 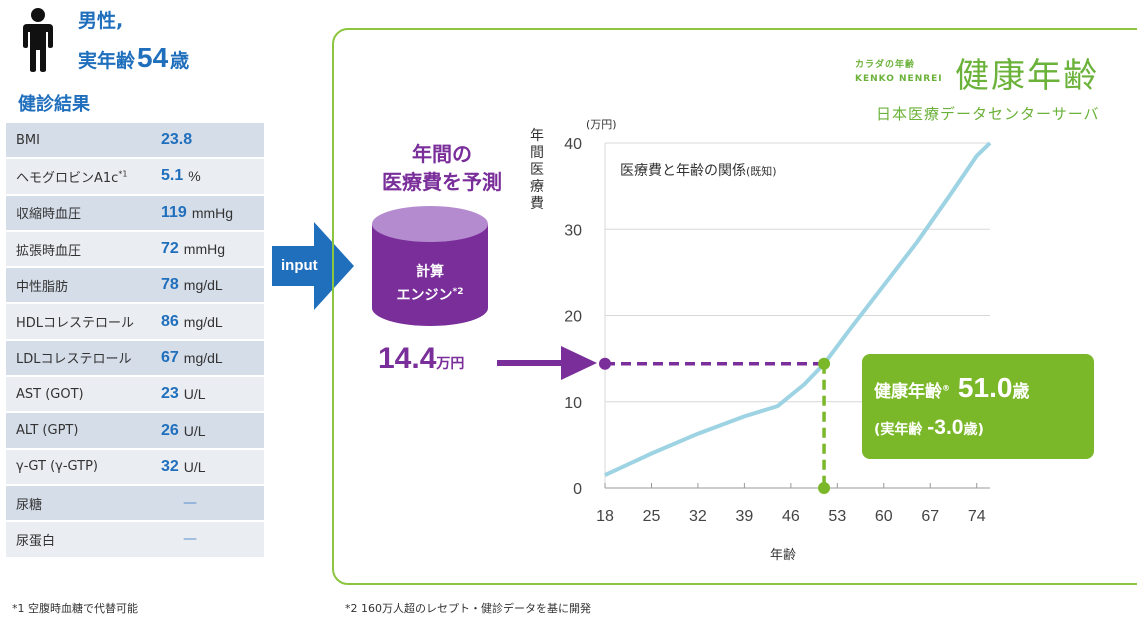 I want to click on health-age-suffix: 歳, so click(x=1021, y=392).